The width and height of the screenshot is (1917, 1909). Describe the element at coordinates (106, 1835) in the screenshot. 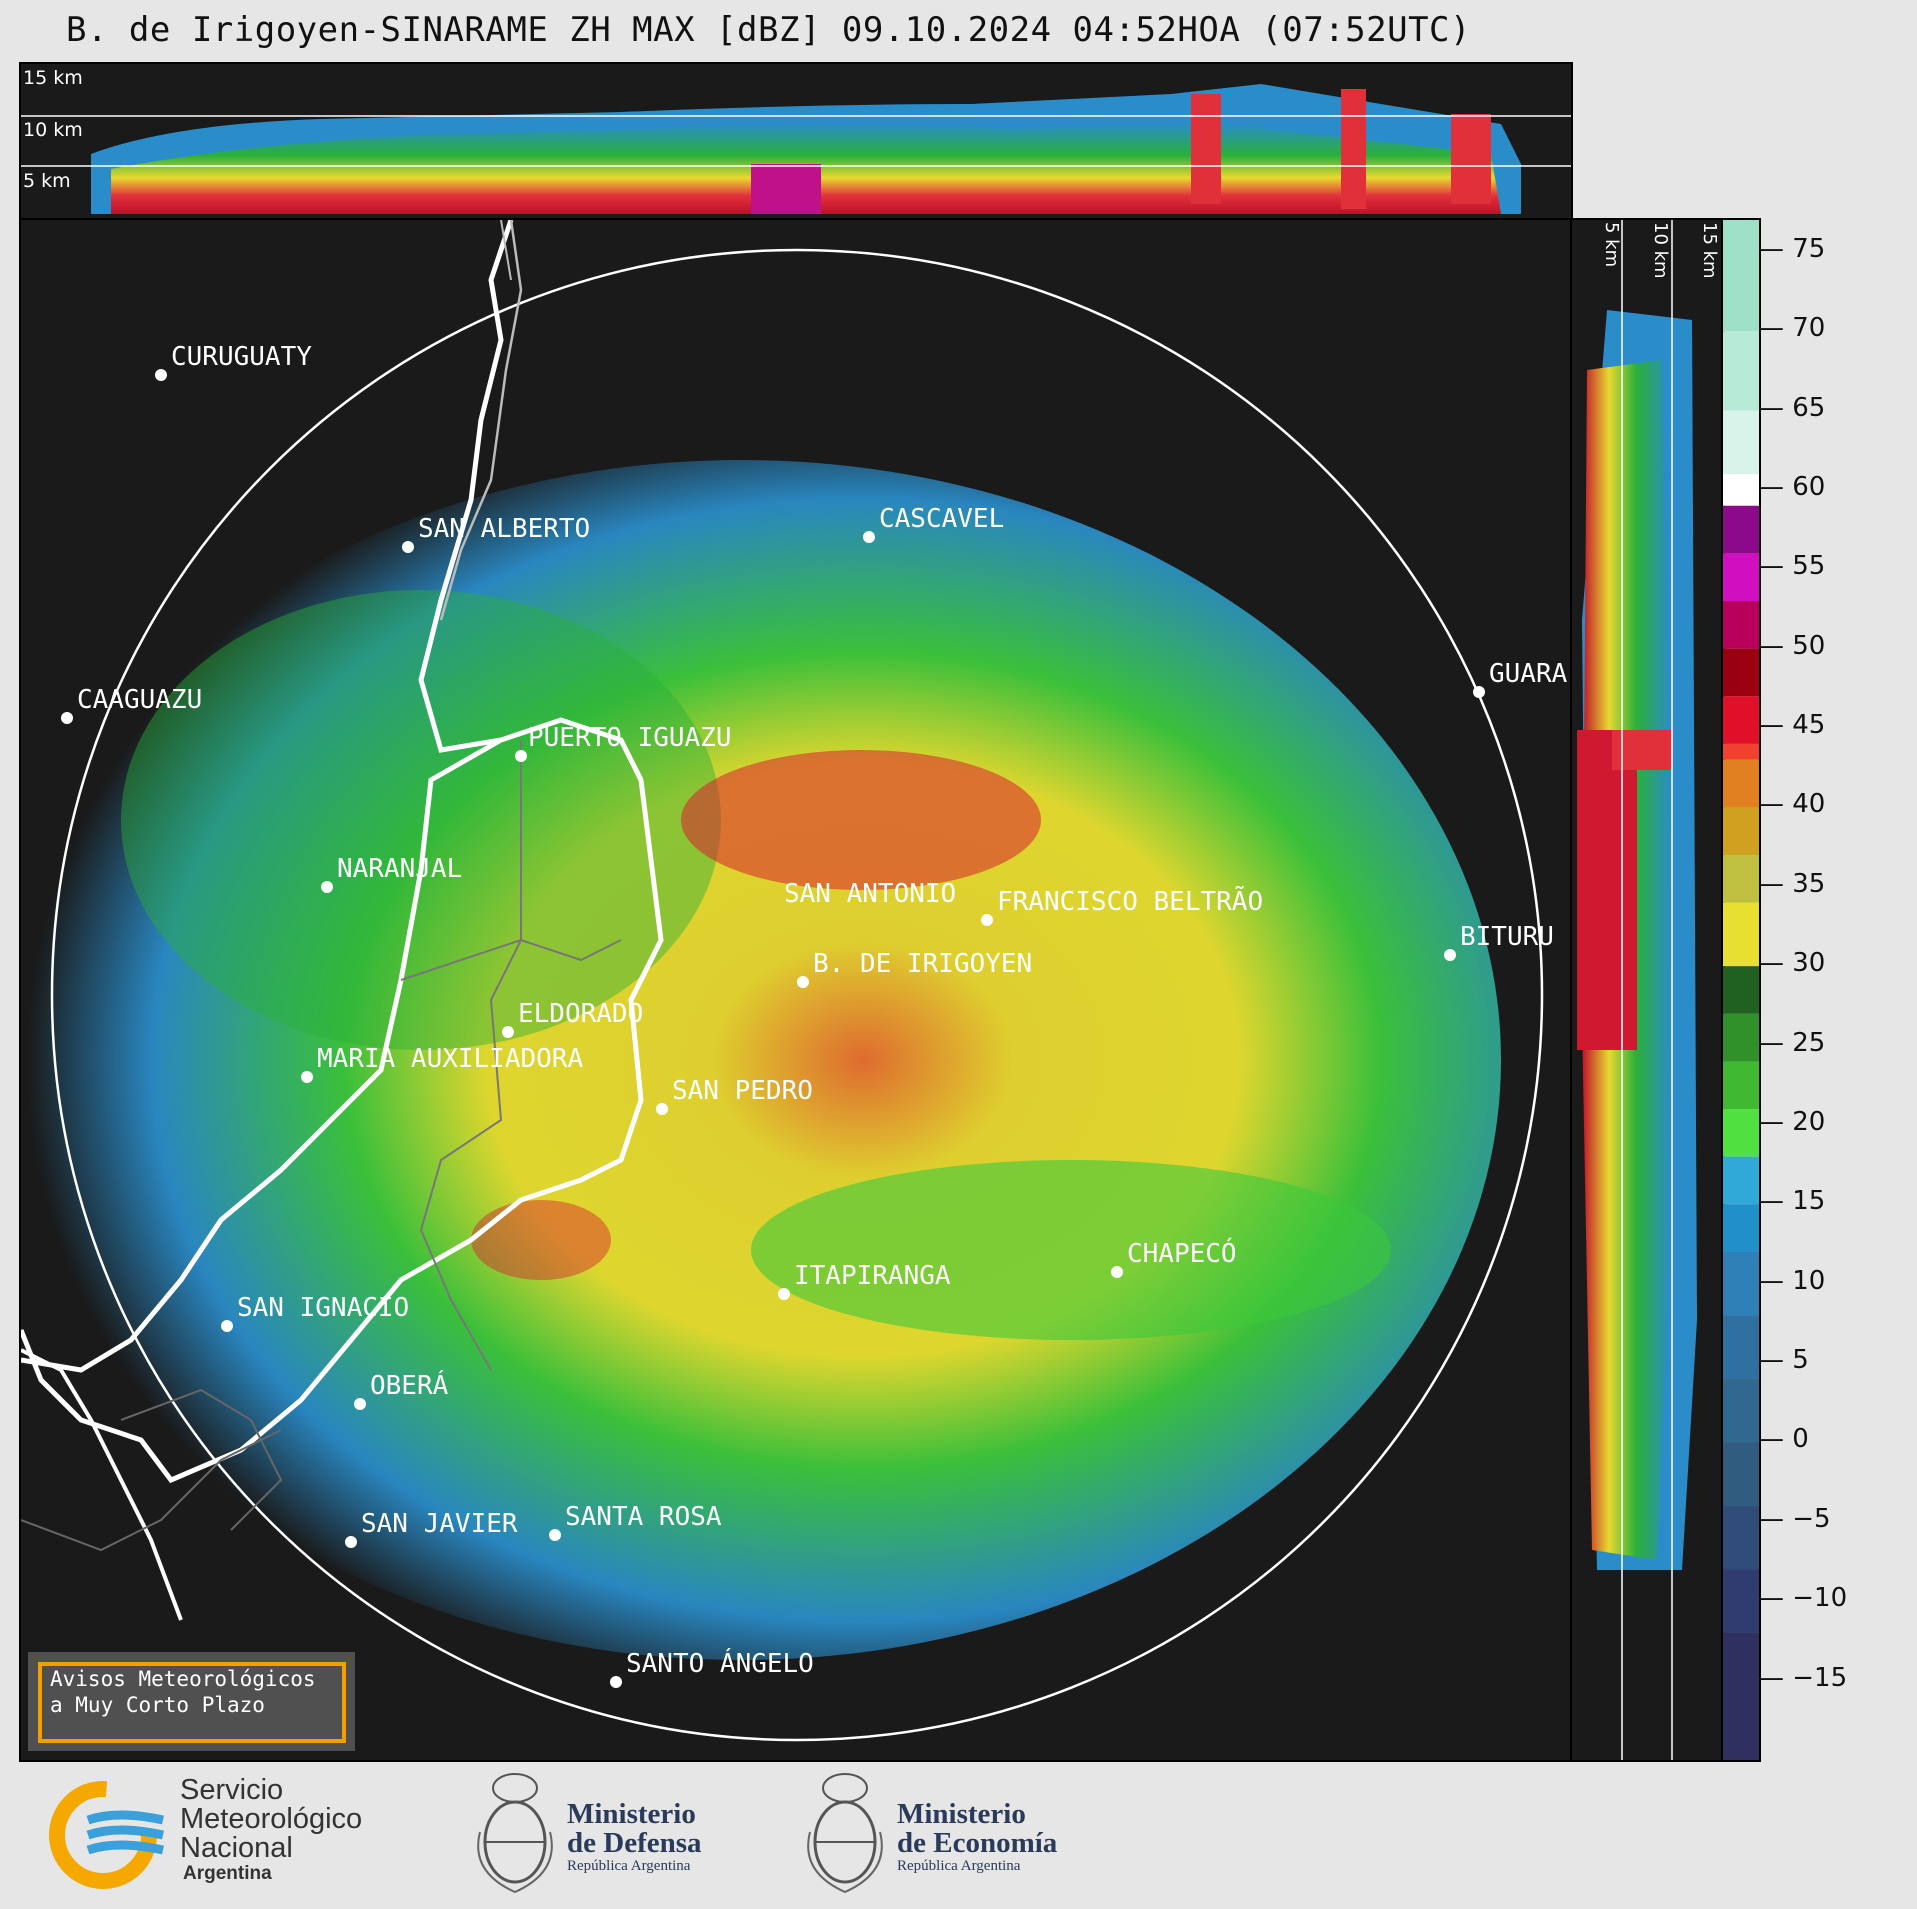

I see `smn-logo-icon` at that location.